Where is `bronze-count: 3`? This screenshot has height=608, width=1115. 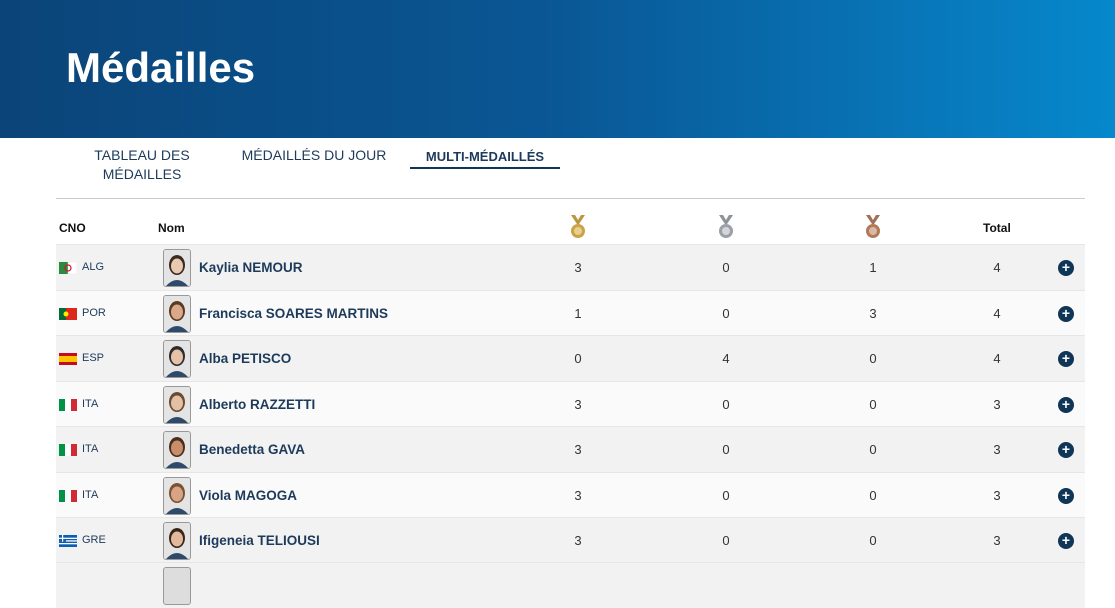
bronze-count: 3 is located at coordinates (873, 313).